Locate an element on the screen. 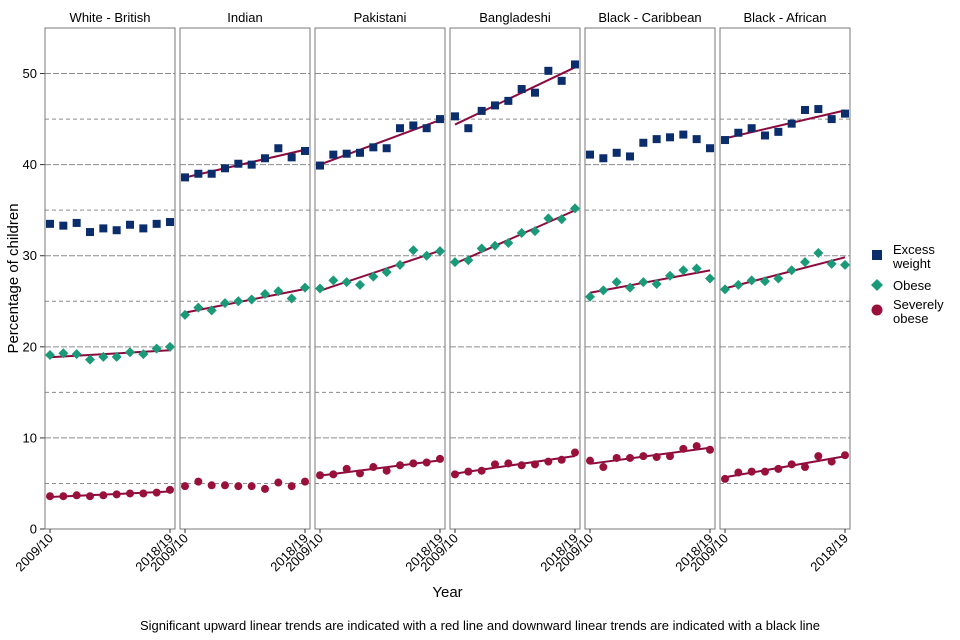 The width and height of the screenshot is (960, 640). x-tick-label: 2018/19 is located at coordinates (829, 553).